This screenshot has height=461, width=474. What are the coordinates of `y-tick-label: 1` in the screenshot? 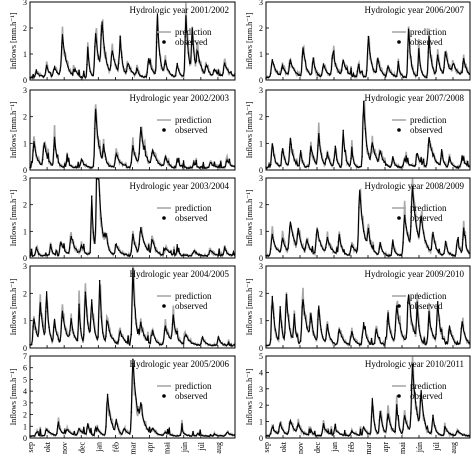 It's located at (261, 321).